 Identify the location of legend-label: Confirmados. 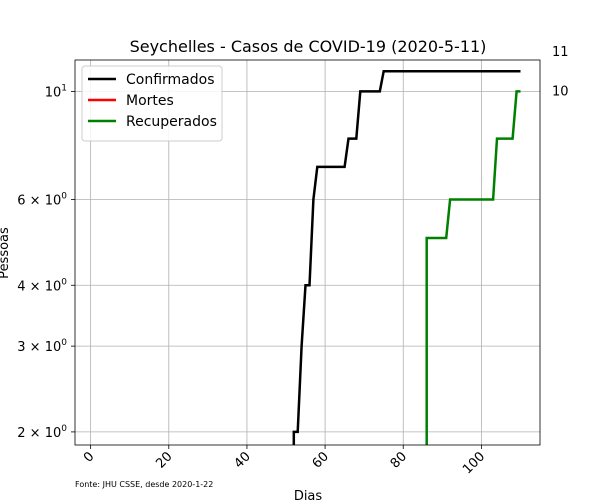
(170, 80).